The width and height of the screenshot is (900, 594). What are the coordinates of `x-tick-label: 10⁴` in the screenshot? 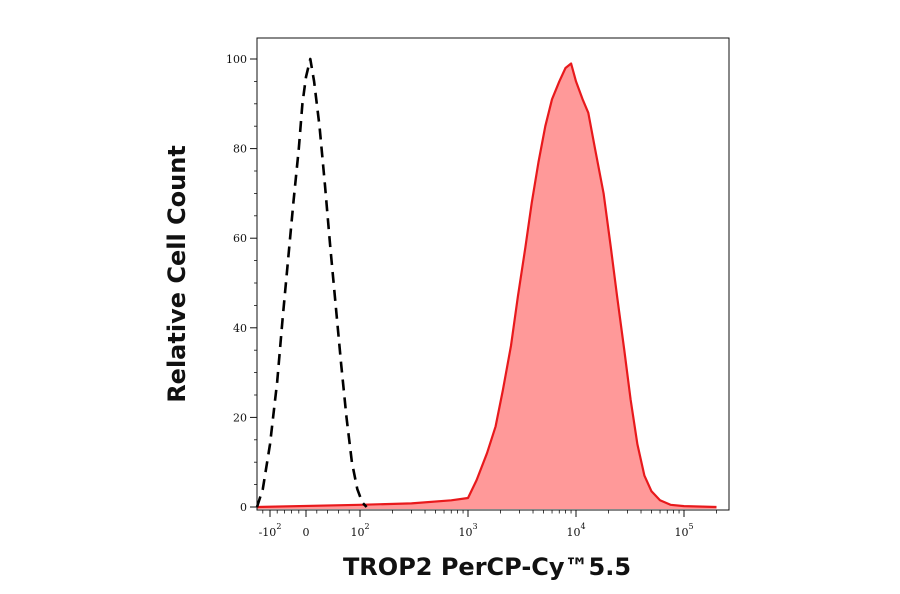 It's located at (575, 530).